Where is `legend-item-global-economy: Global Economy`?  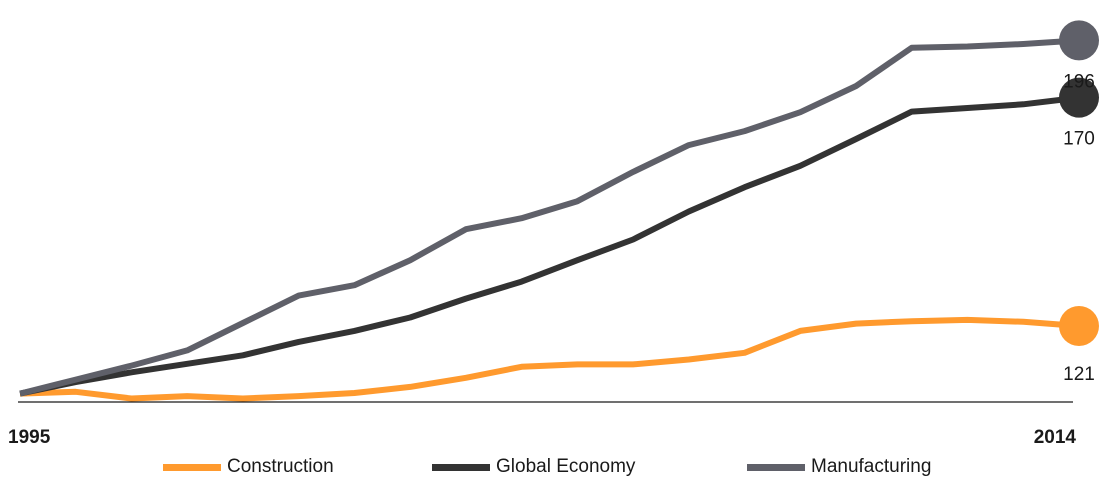 legend-item-global-economy: Global Economy is located at coordinates (533, 467).